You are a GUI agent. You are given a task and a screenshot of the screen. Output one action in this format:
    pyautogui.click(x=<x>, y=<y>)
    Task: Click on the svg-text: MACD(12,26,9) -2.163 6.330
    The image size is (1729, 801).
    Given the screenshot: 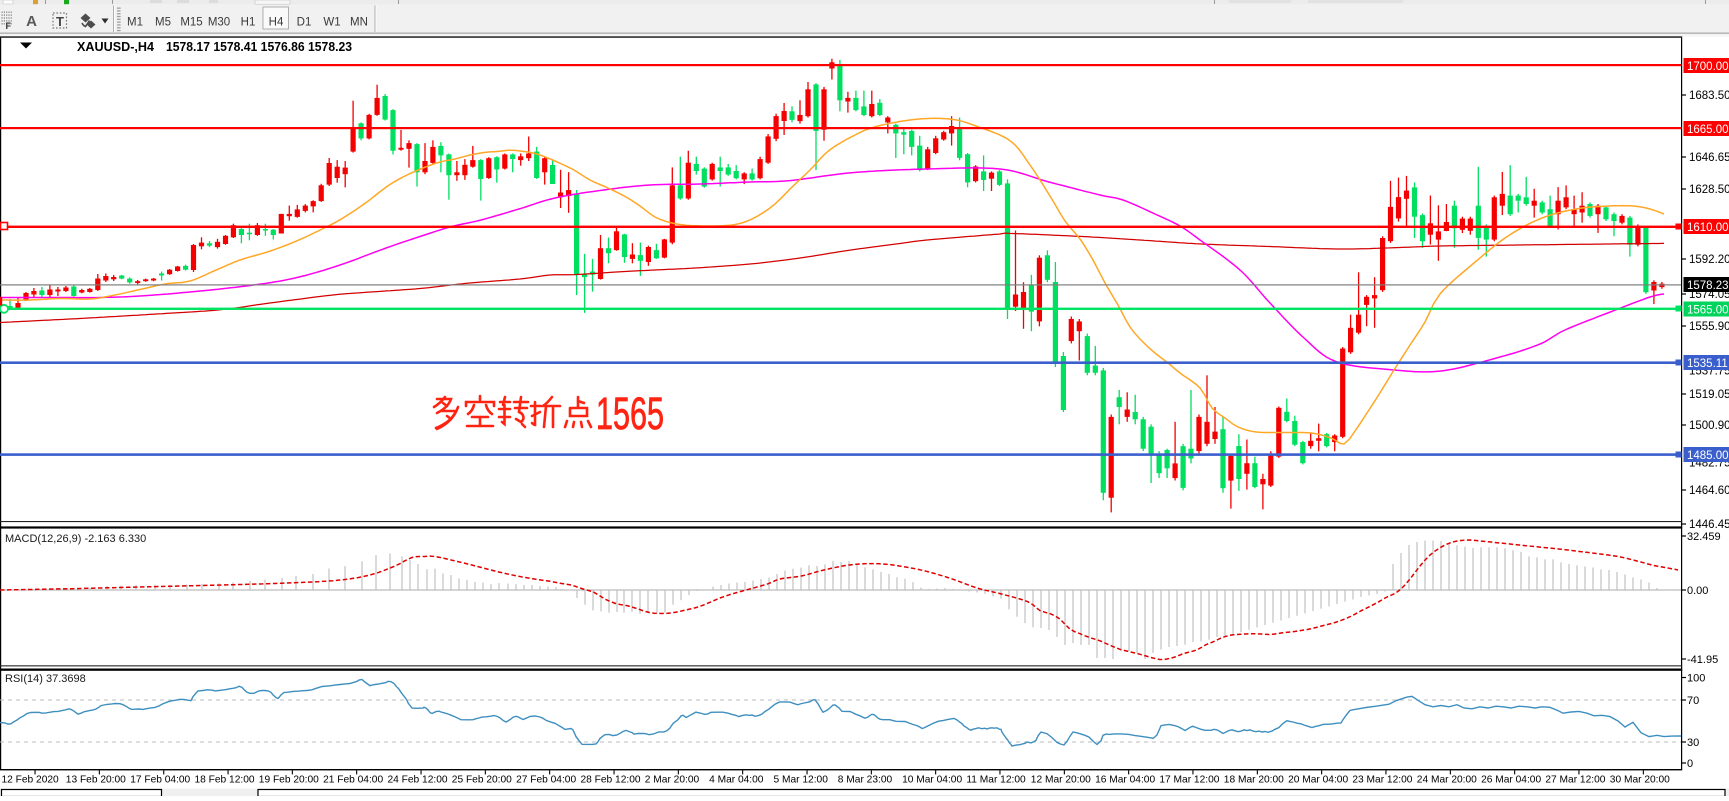 What is the action you would take?
    pyautogui.click(x=75, y=539)
    